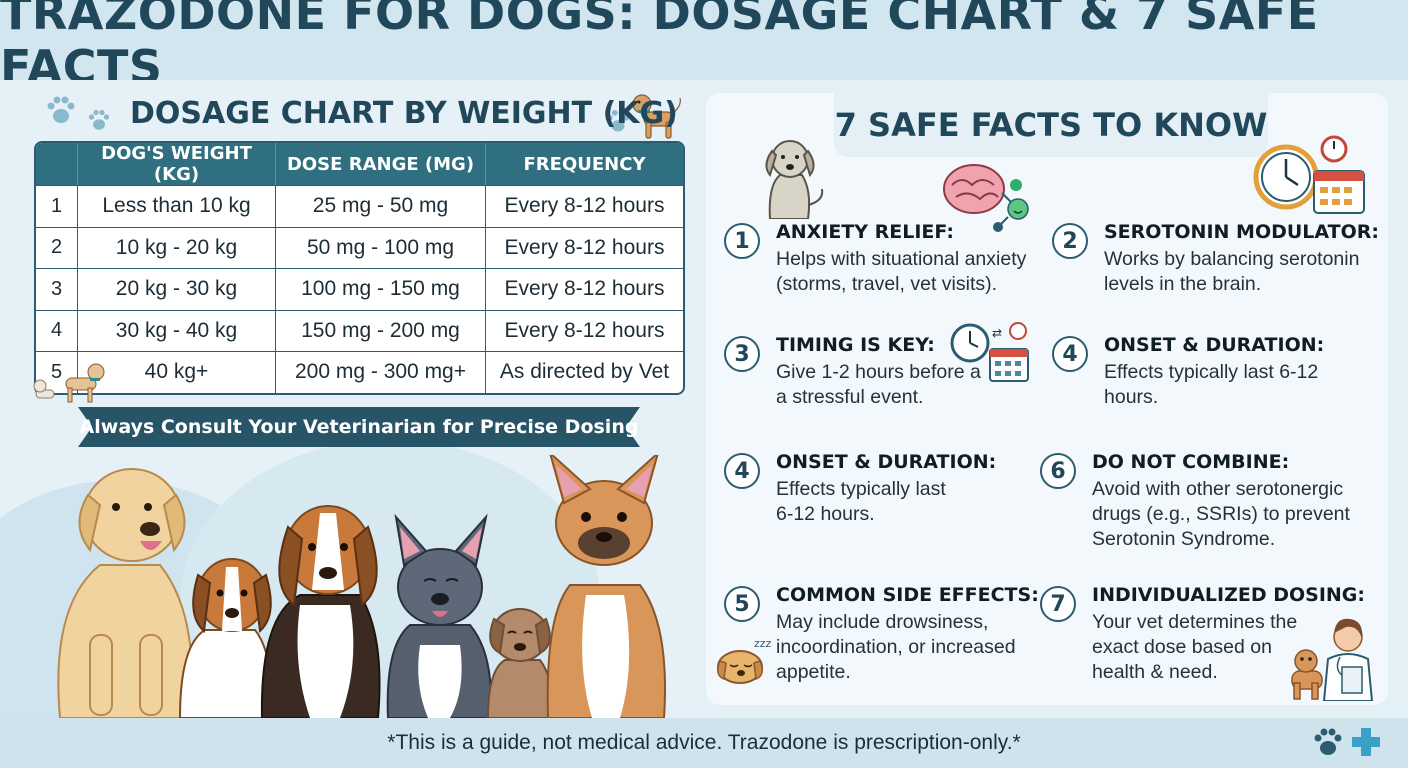 The image size is (1408, 768). I want to click on fact-number: 3, so click(742, 354).